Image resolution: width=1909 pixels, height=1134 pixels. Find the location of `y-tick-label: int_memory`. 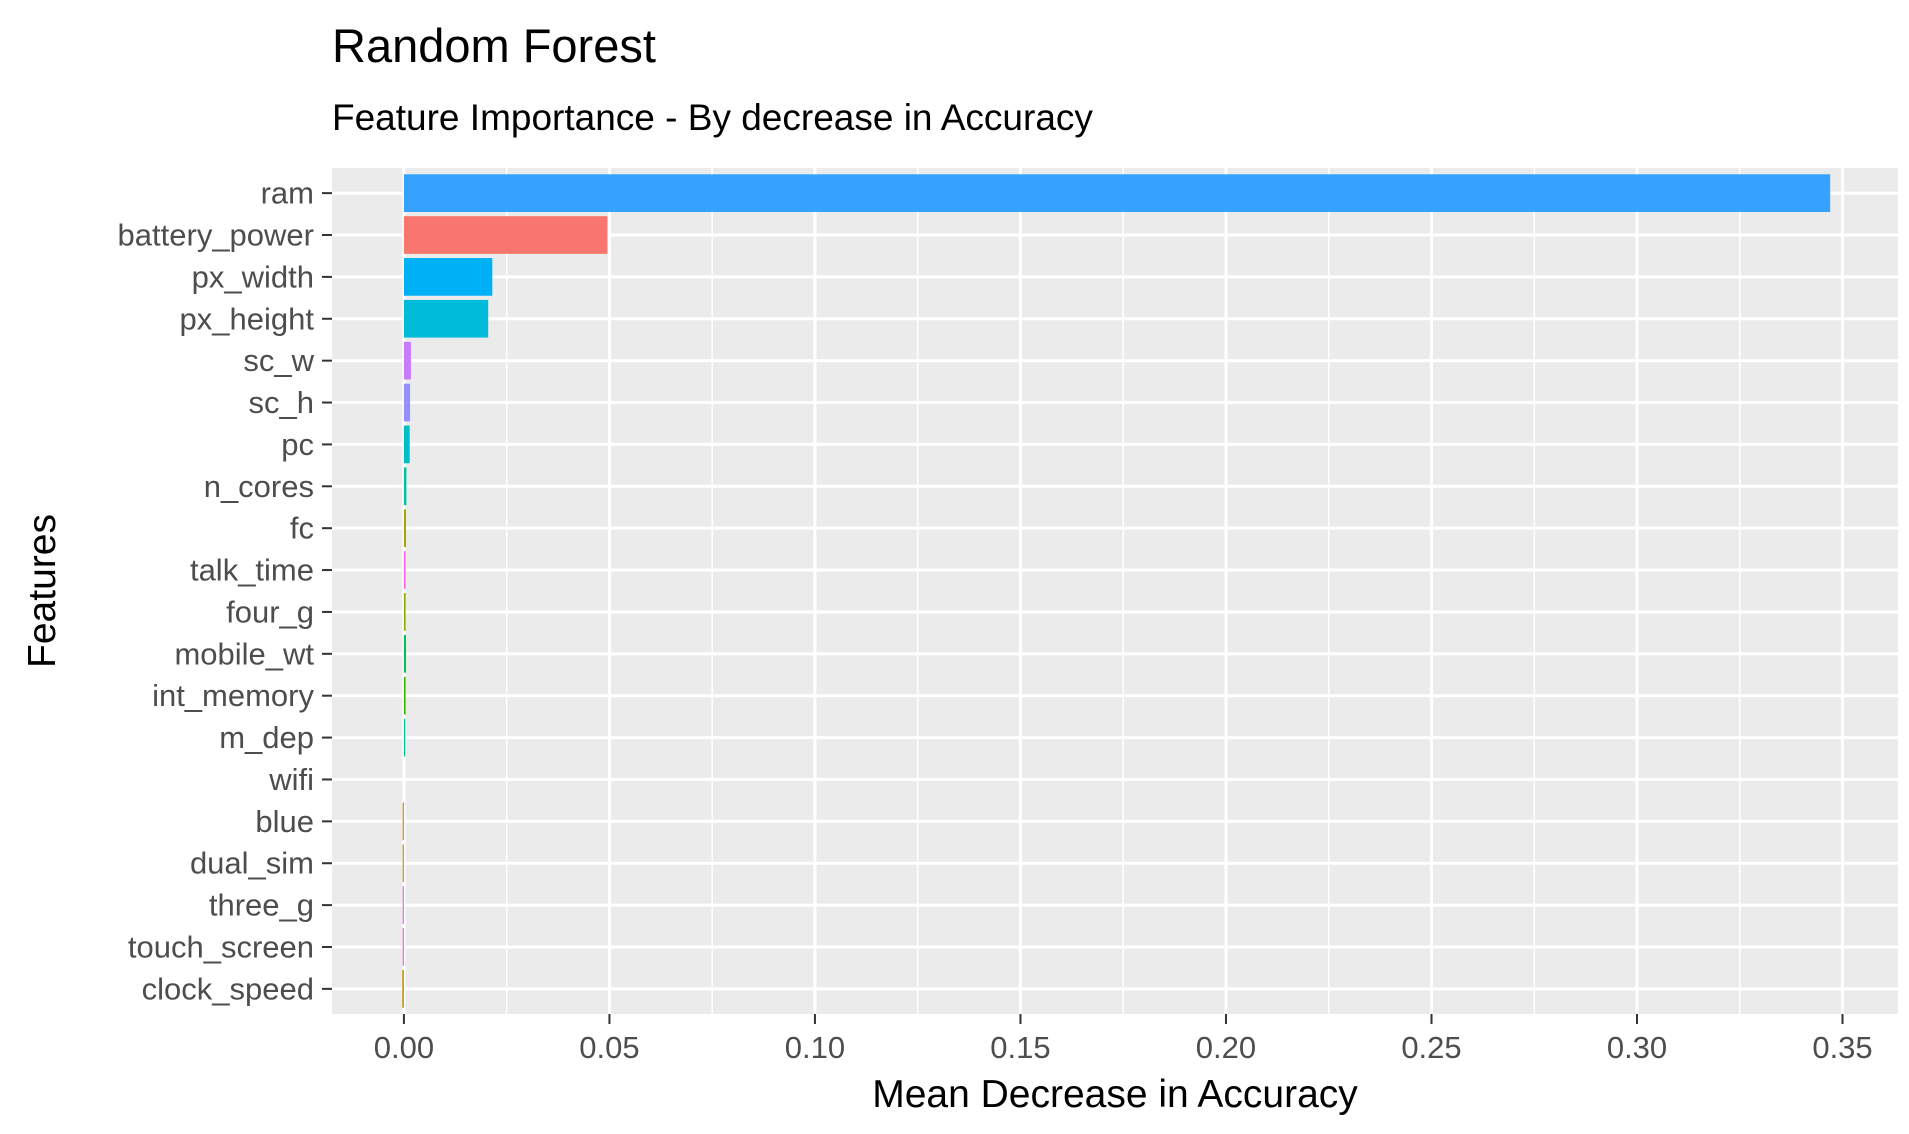

y-tick-label: int_memory is located at coordinates (233, 695).